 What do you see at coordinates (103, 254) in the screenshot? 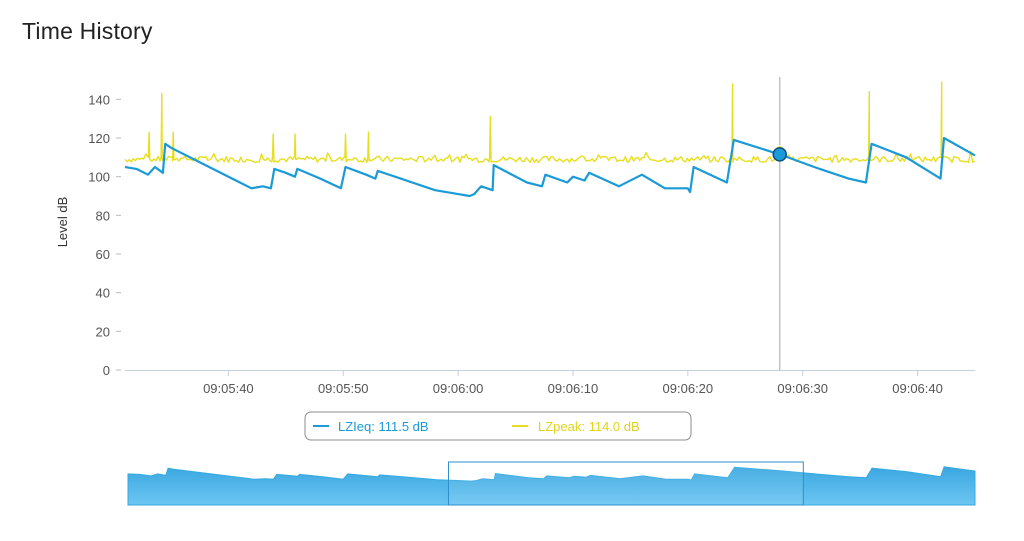
I see `y-tick-label: 60` at bounding box center [103, 254].